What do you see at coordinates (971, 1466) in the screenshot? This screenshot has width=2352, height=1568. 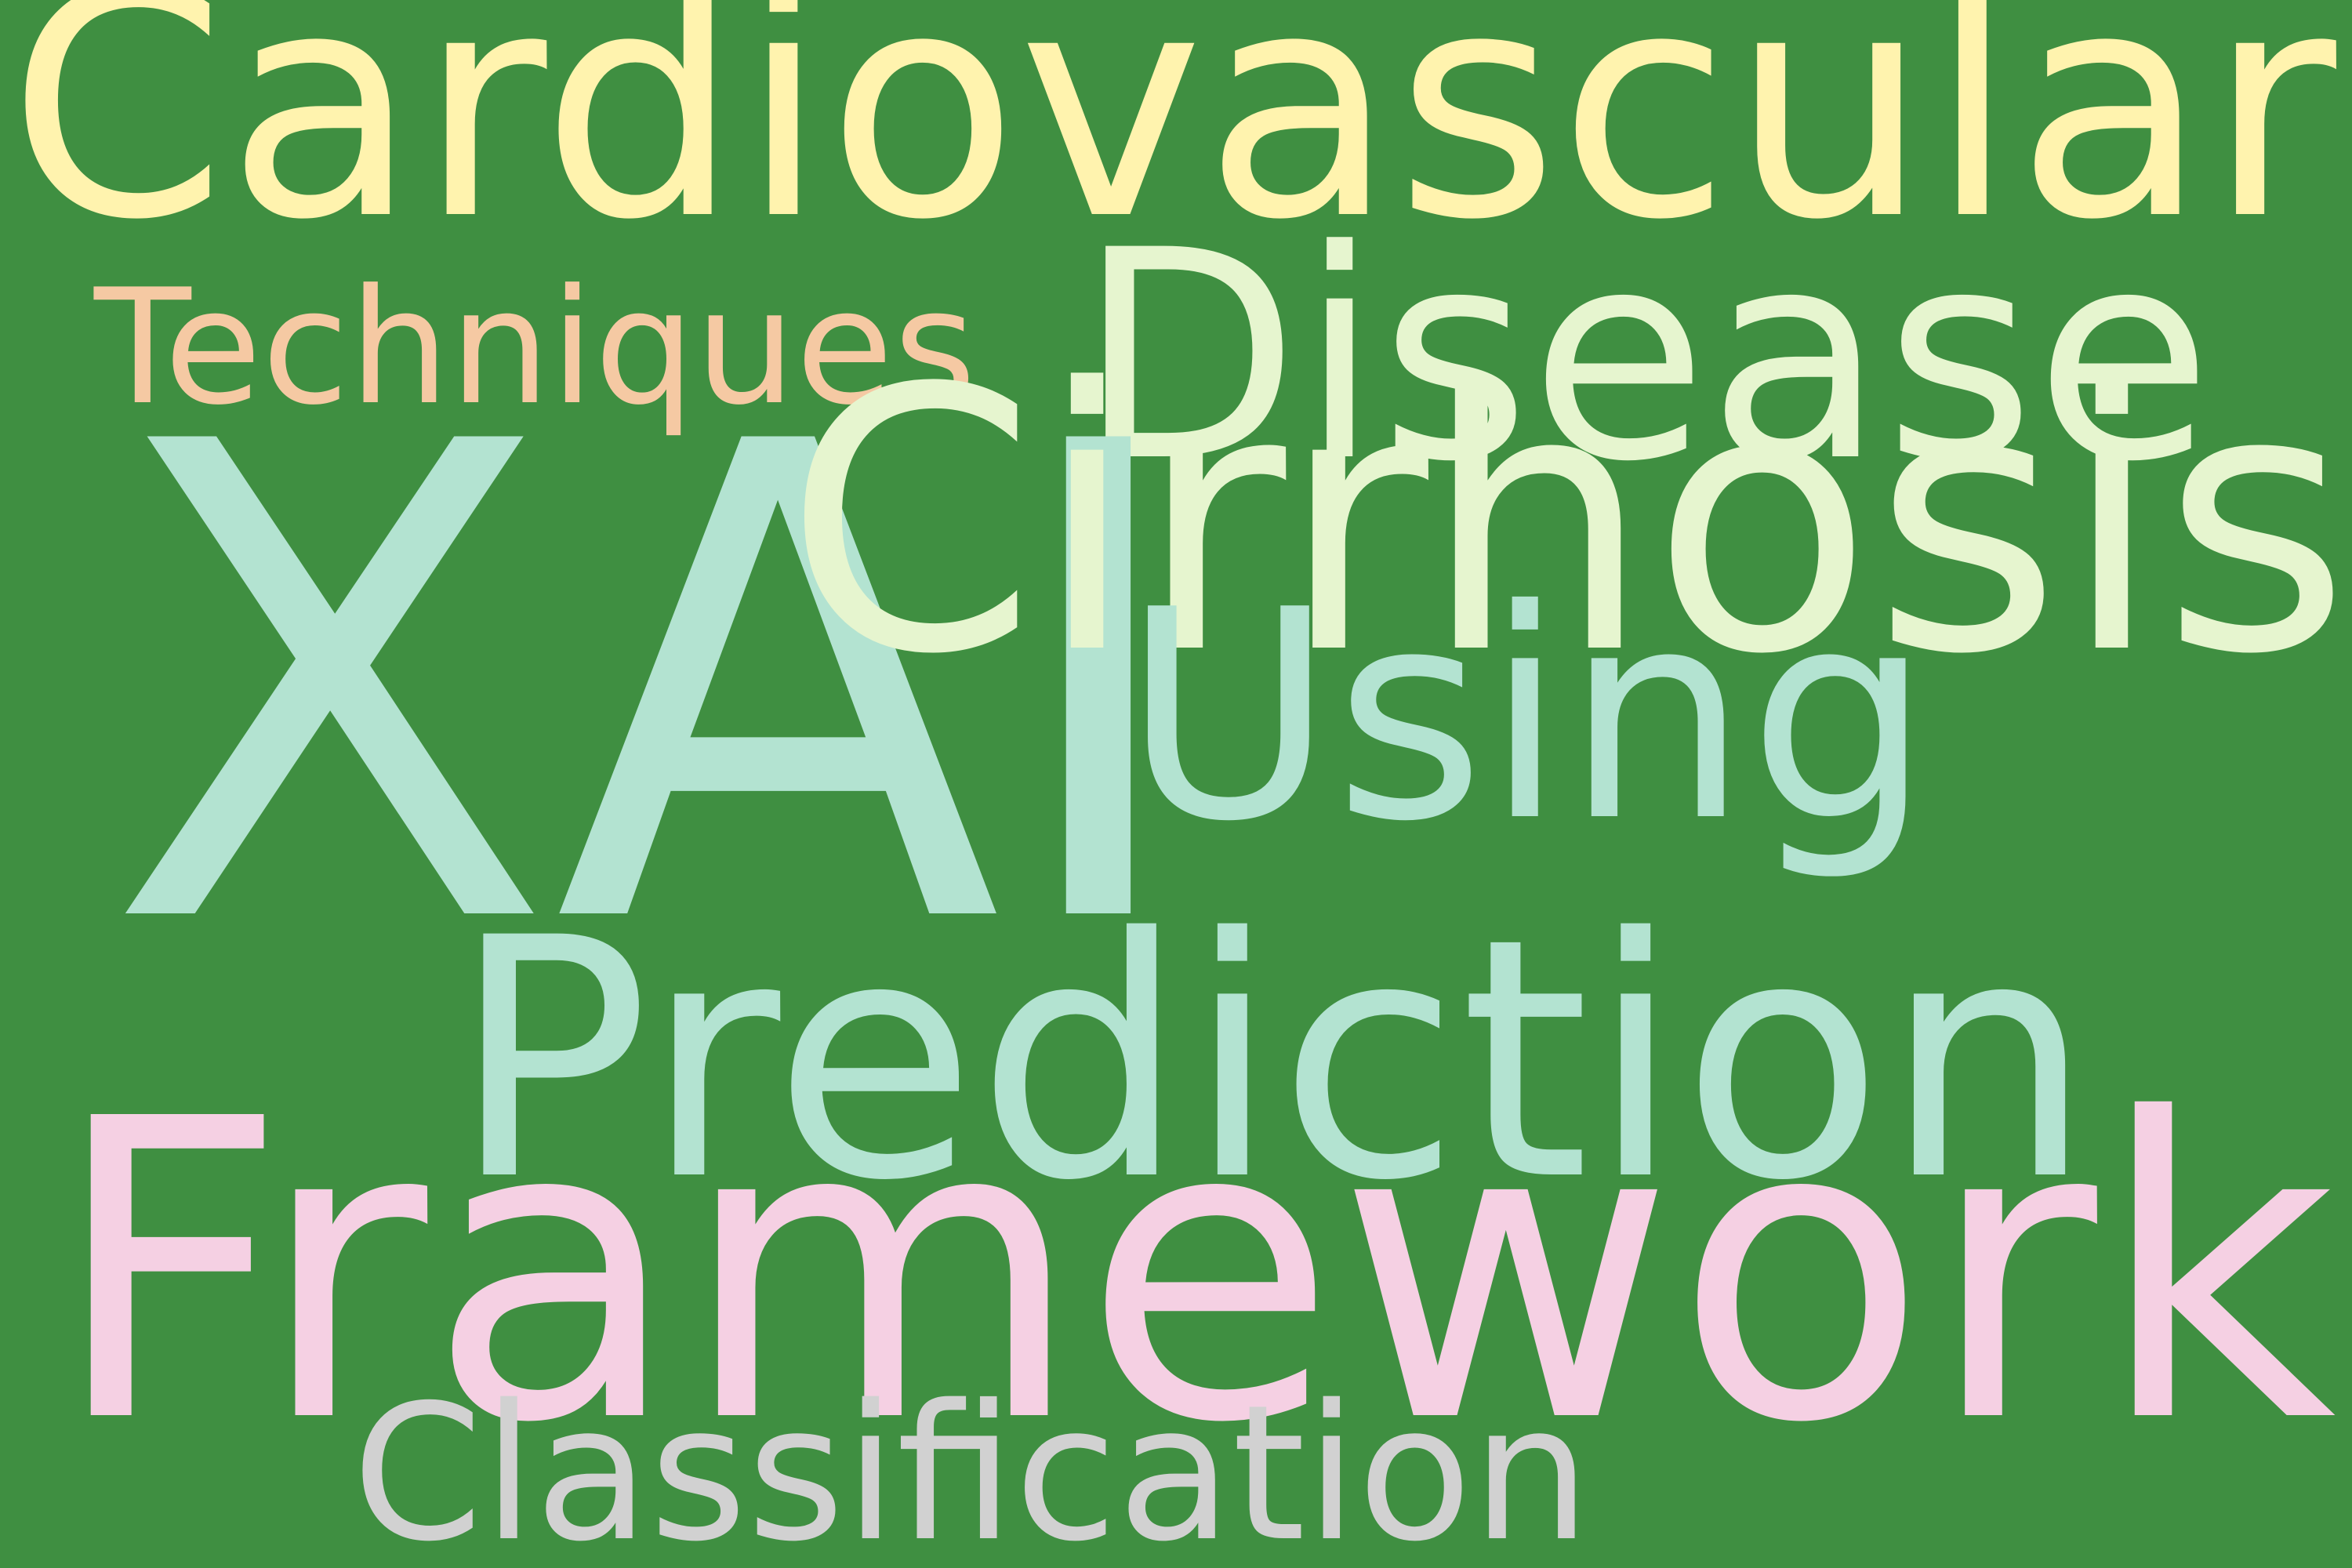 I see `word-classification: Classification` at bounding box center [971, 1466].